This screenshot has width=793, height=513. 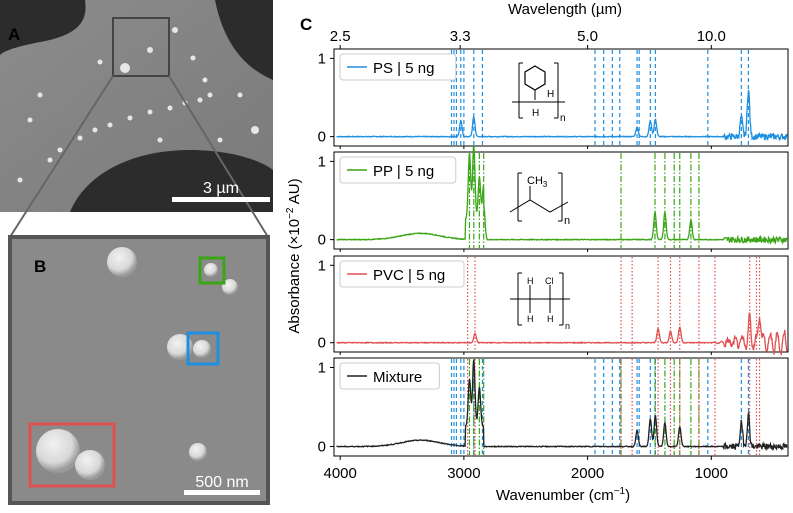 What do you see at coordinates (567, 221) in the screenshot?
I see `pp-n: n` at bounding box center [567, 221].